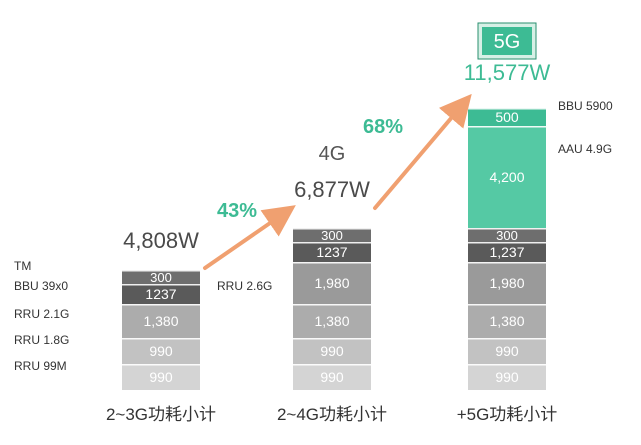  Describe the element at coordinates (507, 414) in the screenshot. I see `category-label: +5G功耗小计` at that location.